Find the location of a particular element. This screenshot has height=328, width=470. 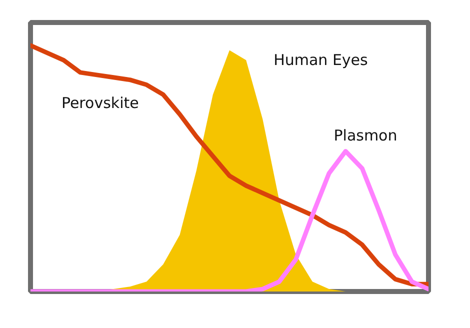

series-label: Plasmon is located at coordinates (366, 135).